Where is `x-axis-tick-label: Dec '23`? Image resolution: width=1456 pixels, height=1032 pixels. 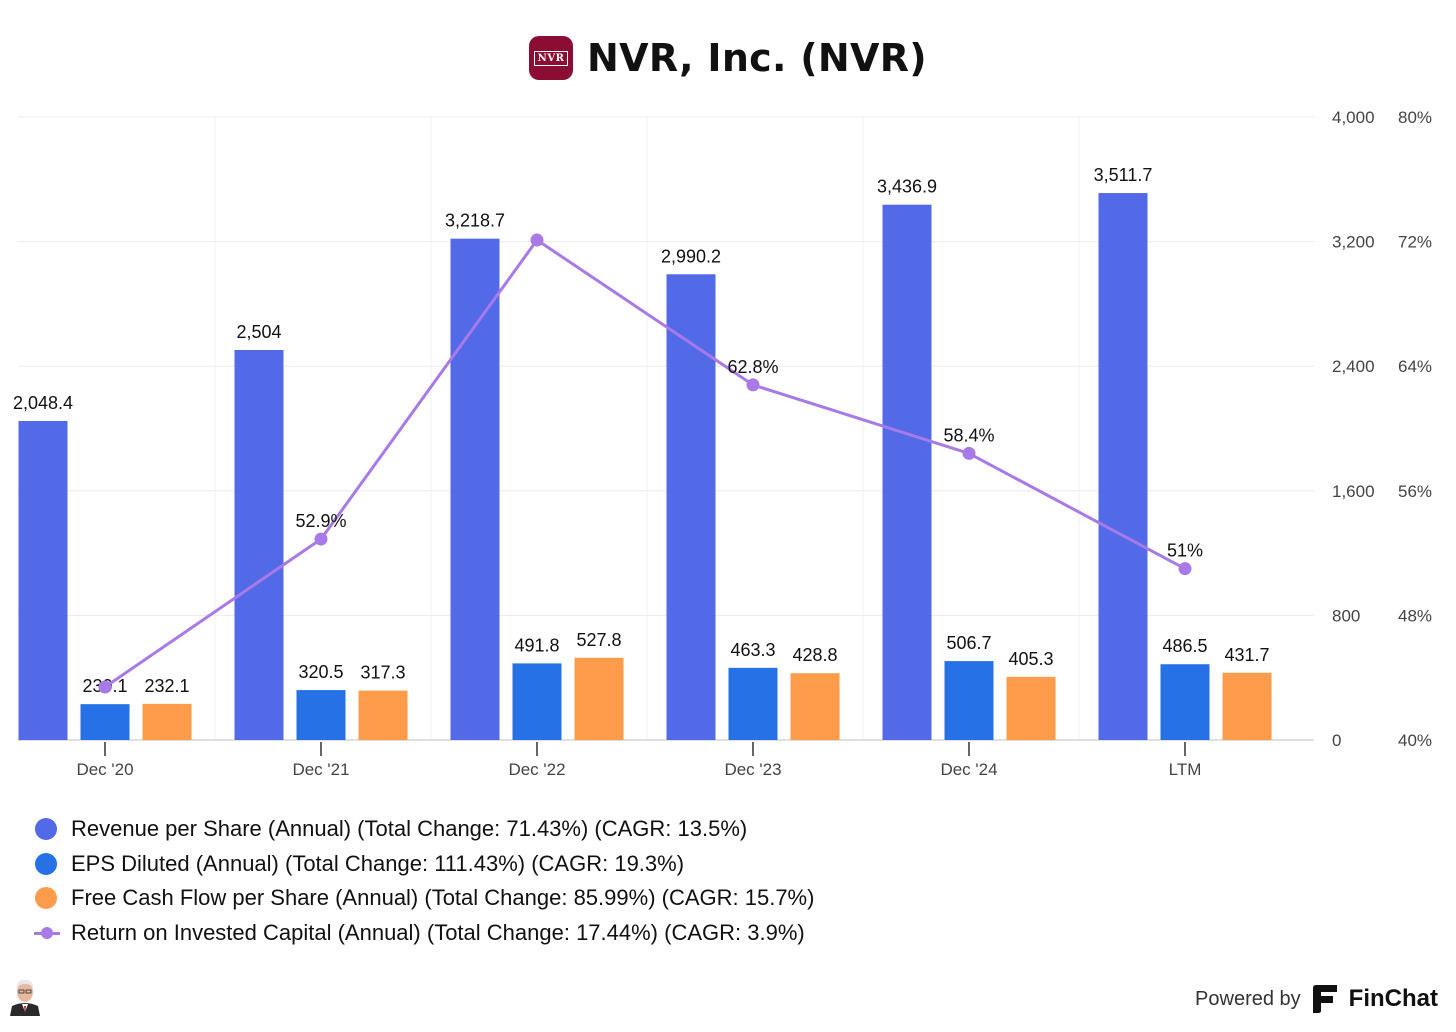
x-axis-tick-label: Dec '23 is located at coordinates (752, 769).